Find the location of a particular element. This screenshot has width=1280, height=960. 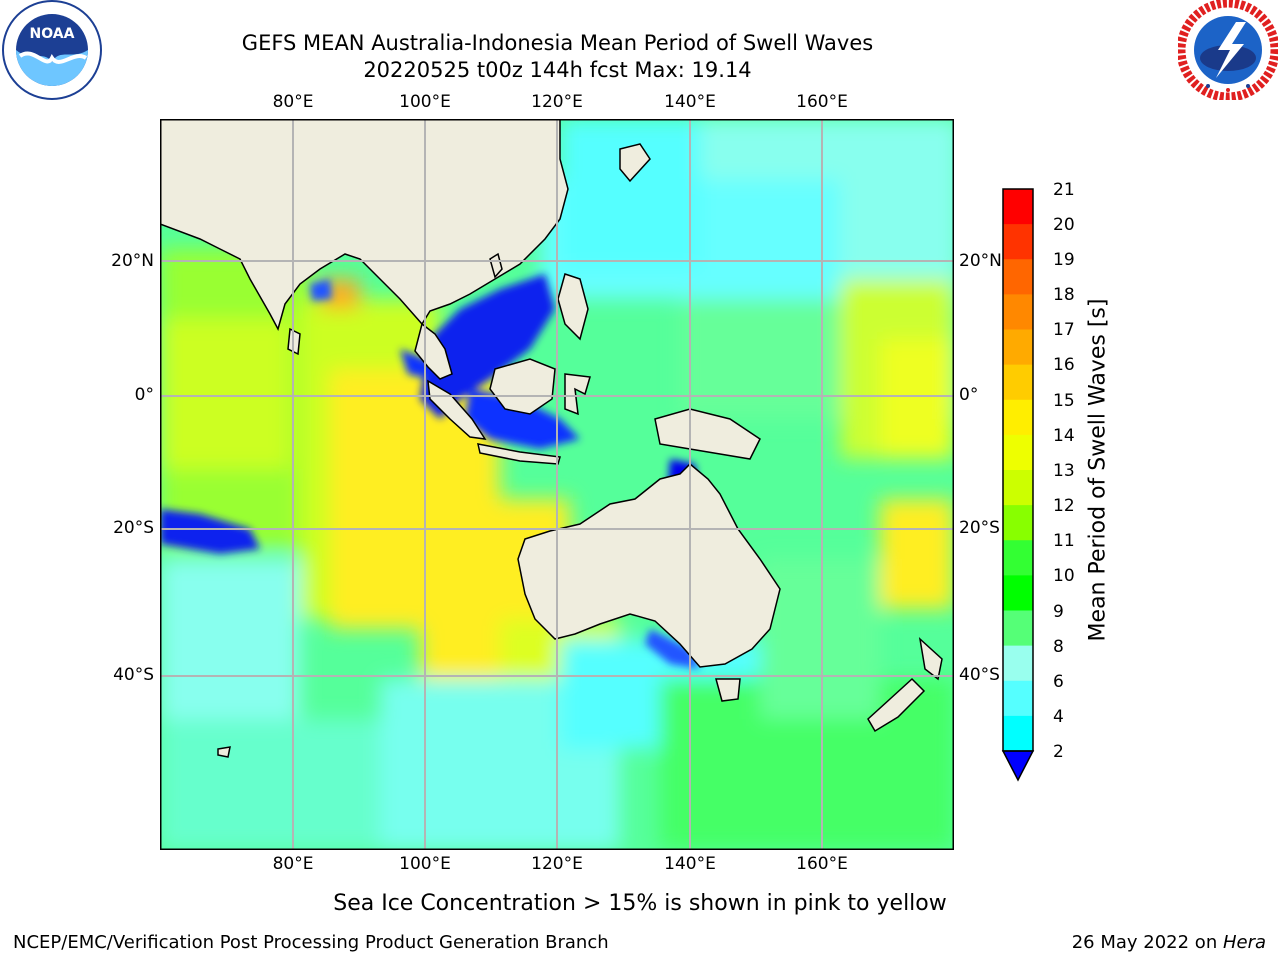

colorbar-tick: 21 is located at coordinates (1064, 190).